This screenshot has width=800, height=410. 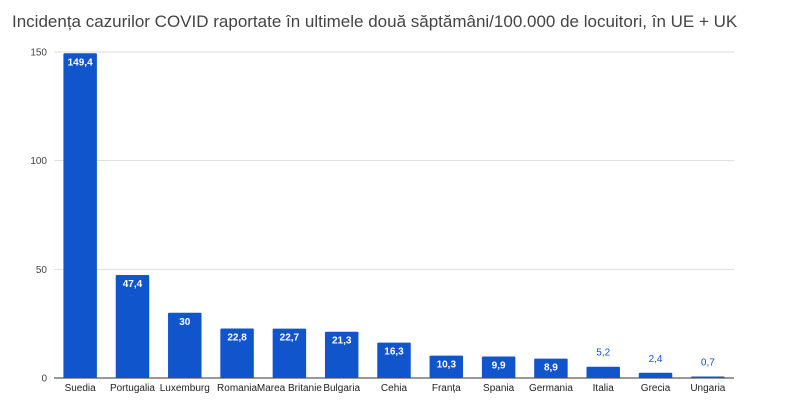 What do you see at coordinates (604, 388) in the screenshot?
I see `x-tick-label: Italia` at bounding box center [604, 388].